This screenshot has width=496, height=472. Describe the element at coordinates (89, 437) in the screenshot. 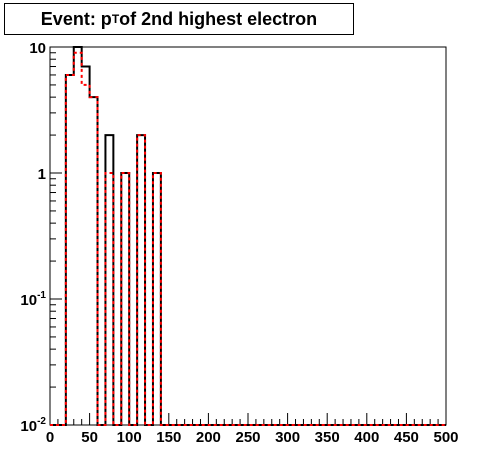

I see `x-tick-label: 50` at that location.